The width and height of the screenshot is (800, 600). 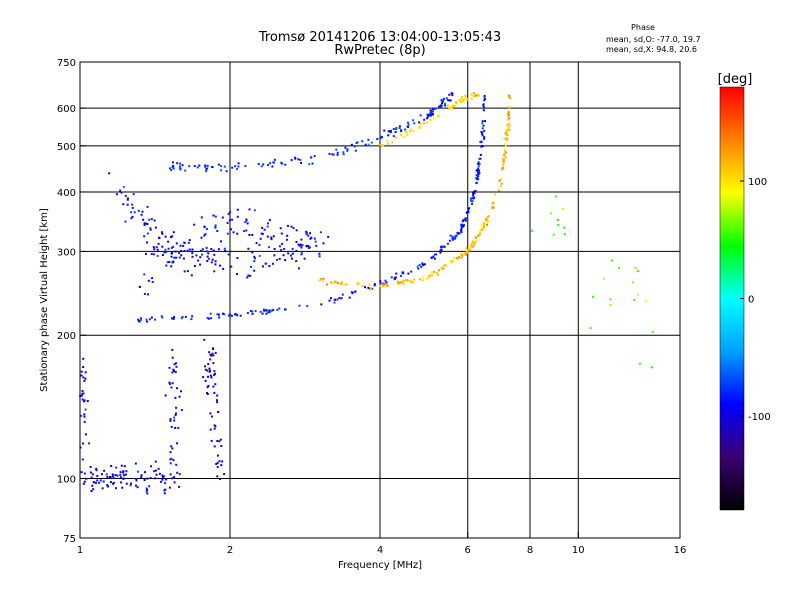 I want to click on y-tick-label: 75, so click(x=69, y=539).